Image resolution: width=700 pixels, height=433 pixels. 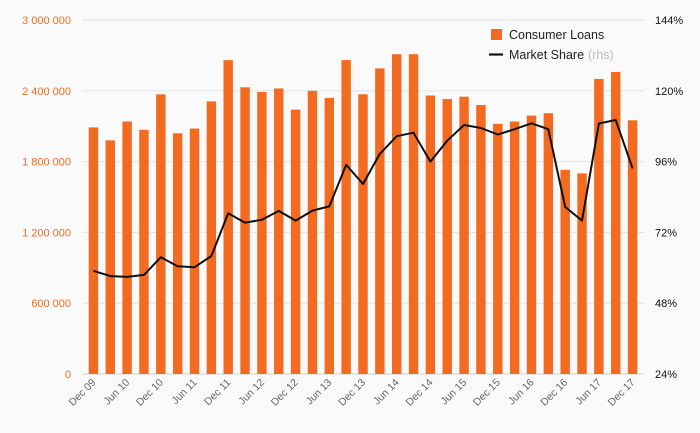 I want to click on right-tick-label: 144%, so click(x=669, y=21).